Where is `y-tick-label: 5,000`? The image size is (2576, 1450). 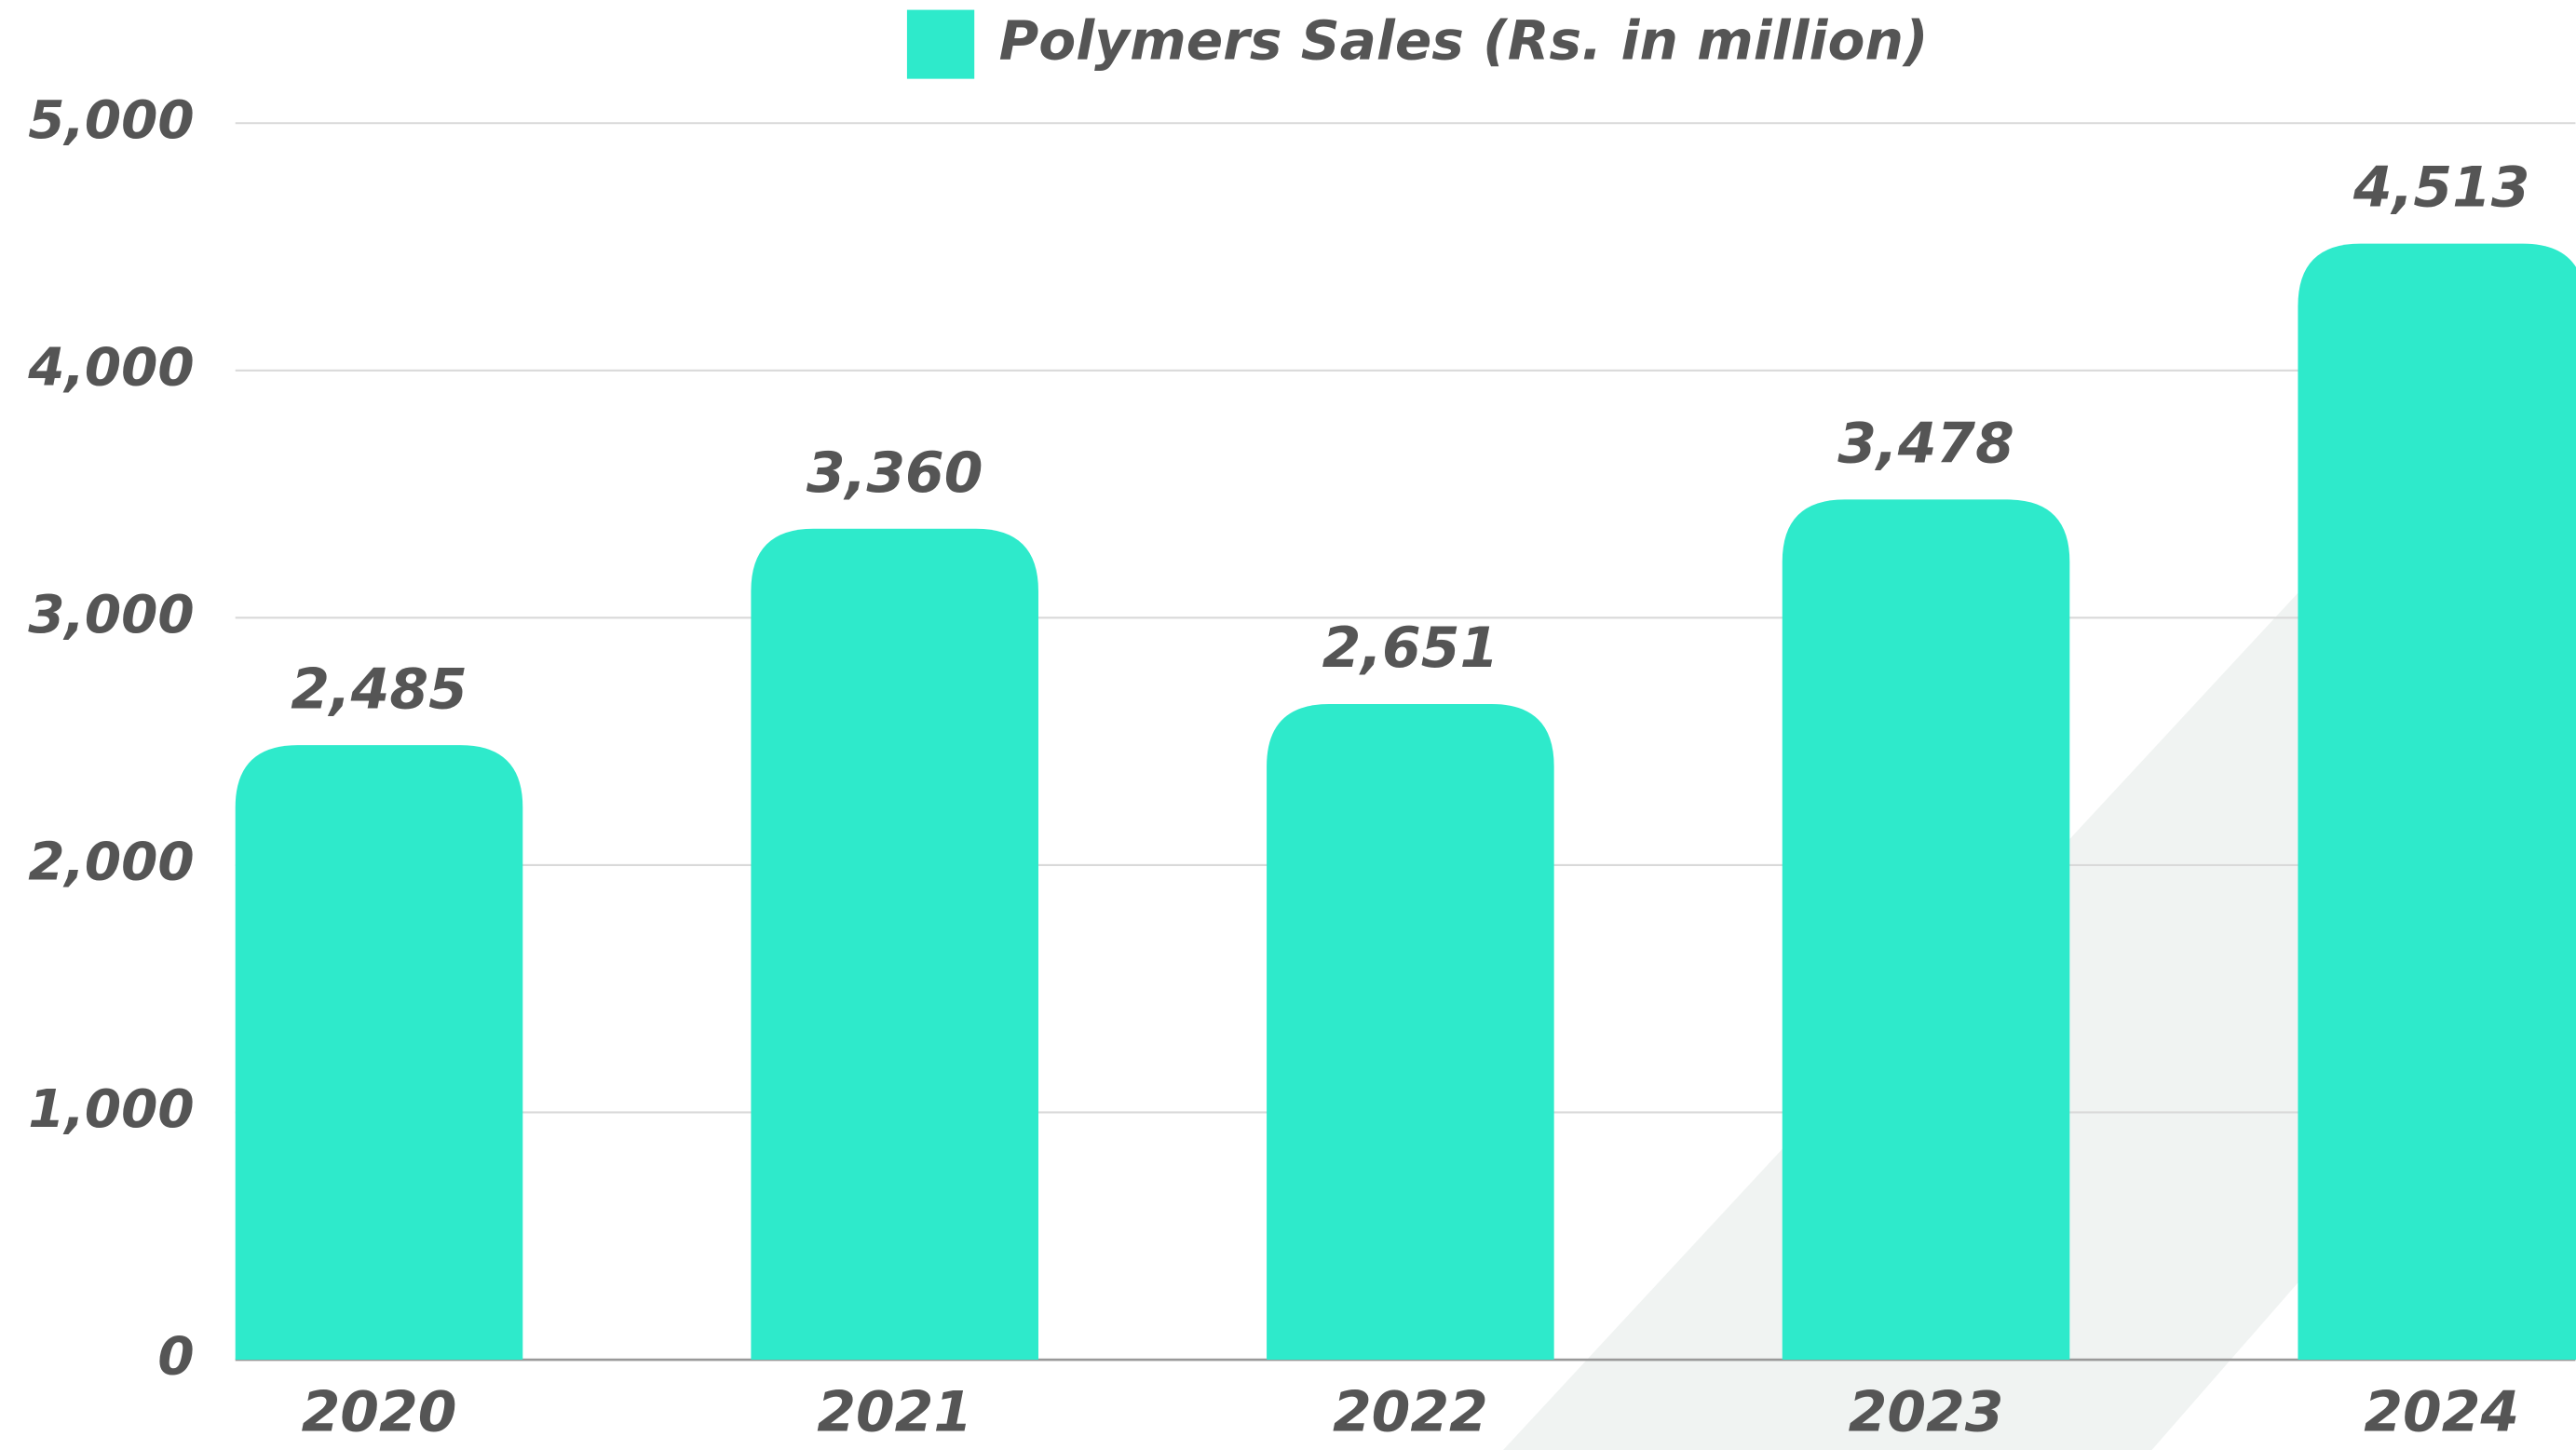
y-tick-label: 5,000 is located at coordinates (111, 120).